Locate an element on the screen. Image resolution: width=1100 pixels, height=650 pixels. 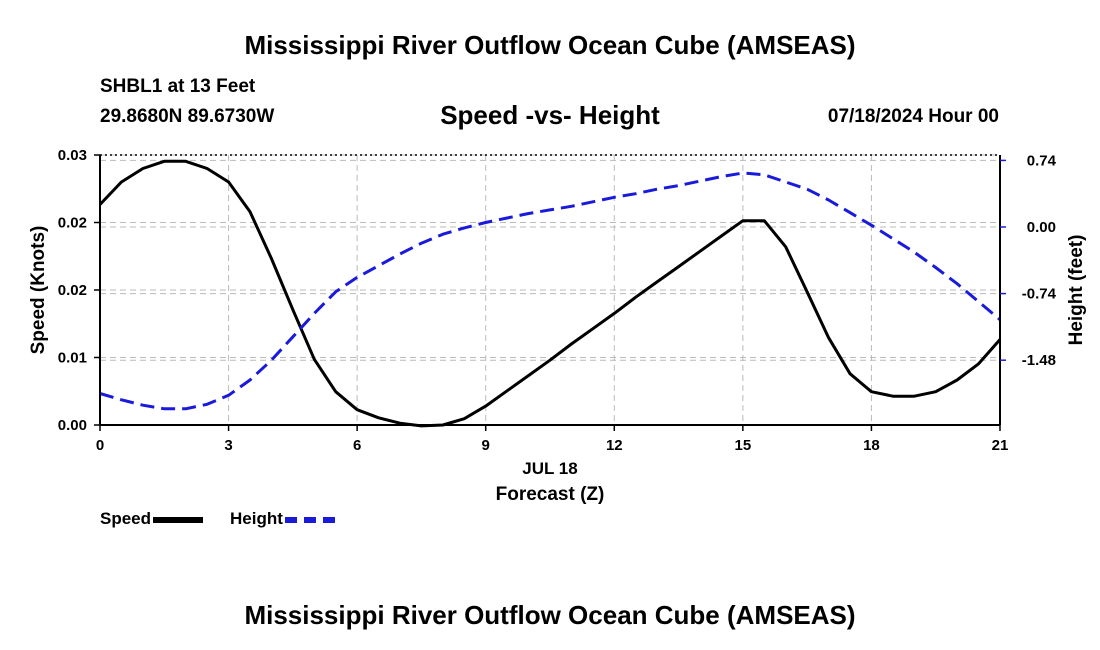
legend-swatch-height is located at coordinates (309, 519).